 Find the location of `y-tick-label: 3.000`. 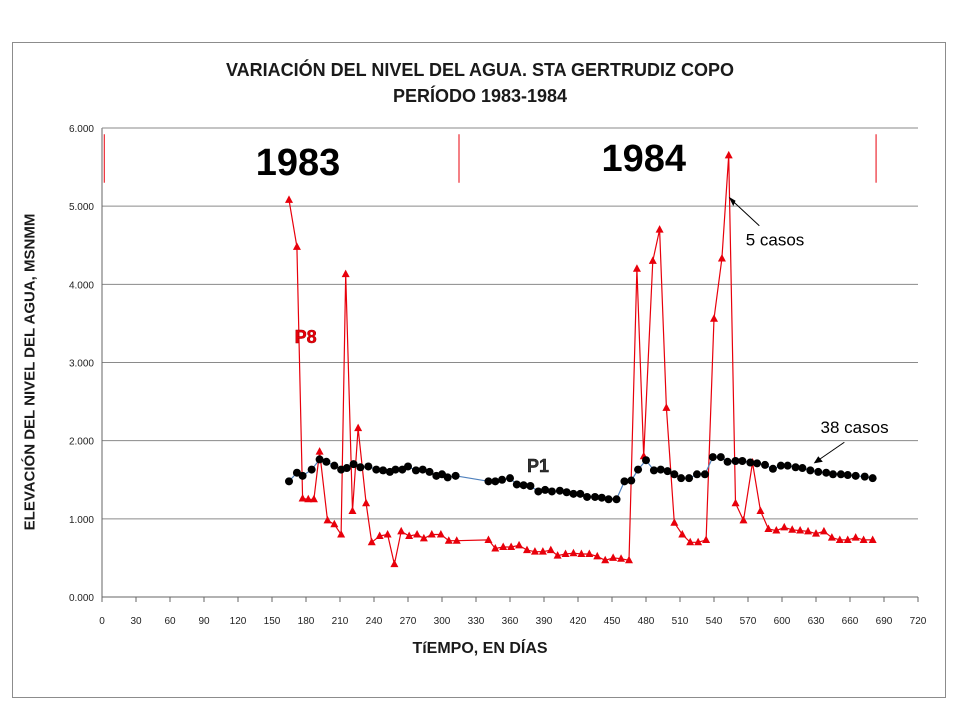

y-tick-label: 3.000 is located at coordinates (81, 364).